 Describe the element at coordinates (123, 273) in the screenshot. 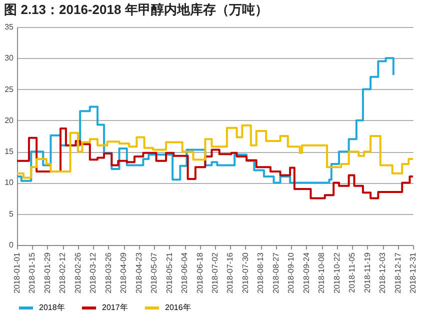

I see `x-tick-label: 2018-04-09` at that location.